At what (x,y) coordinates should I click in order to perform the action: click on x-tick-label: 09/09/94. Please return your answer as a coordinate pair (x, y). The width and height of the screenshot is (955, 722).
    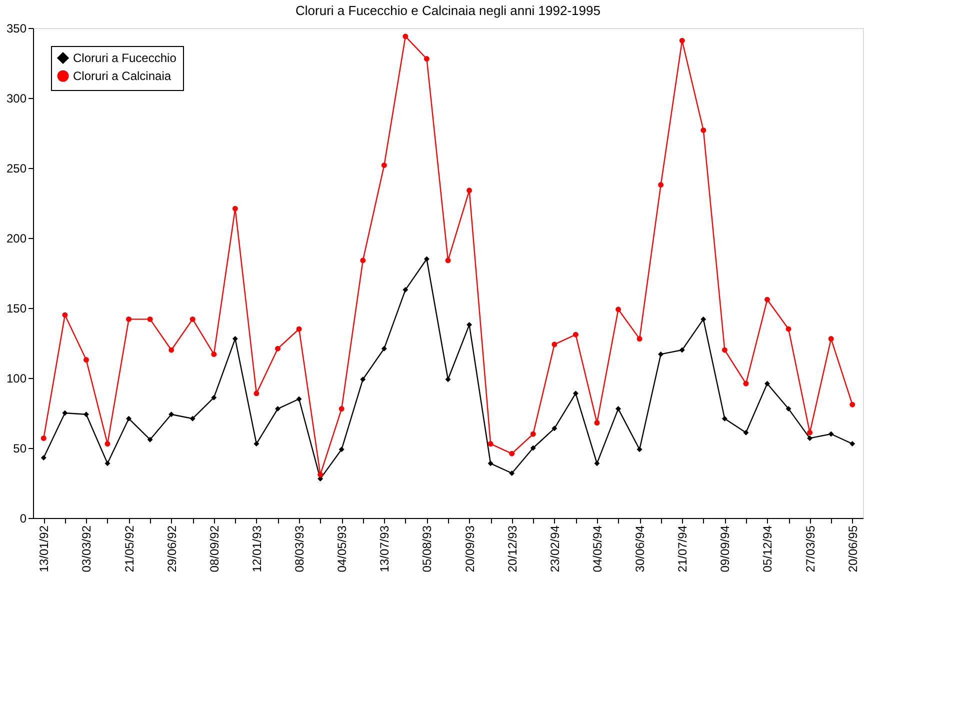
    Looking at the image, I should click on (725, 548).